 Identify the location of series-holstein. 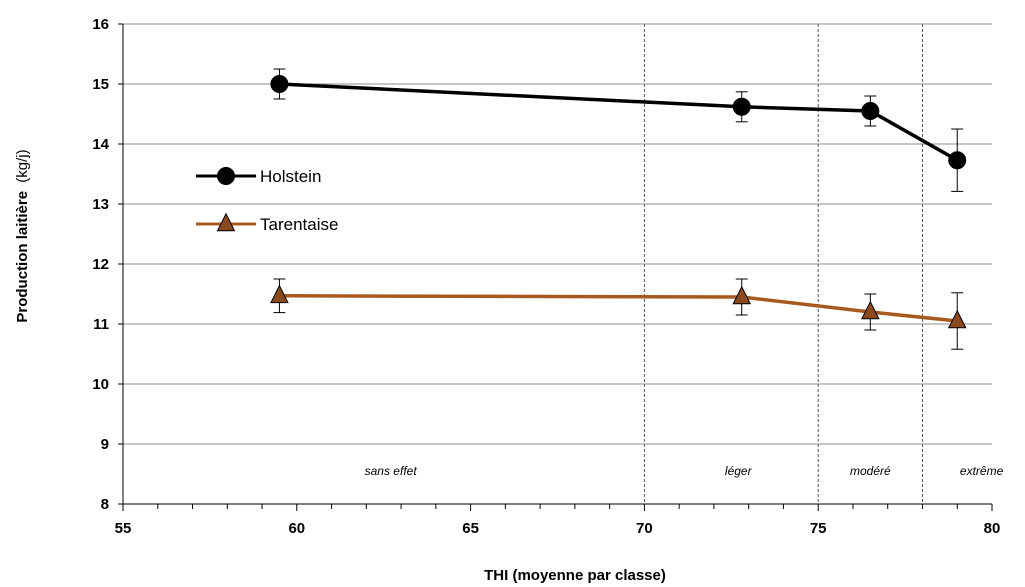
(618, 130).